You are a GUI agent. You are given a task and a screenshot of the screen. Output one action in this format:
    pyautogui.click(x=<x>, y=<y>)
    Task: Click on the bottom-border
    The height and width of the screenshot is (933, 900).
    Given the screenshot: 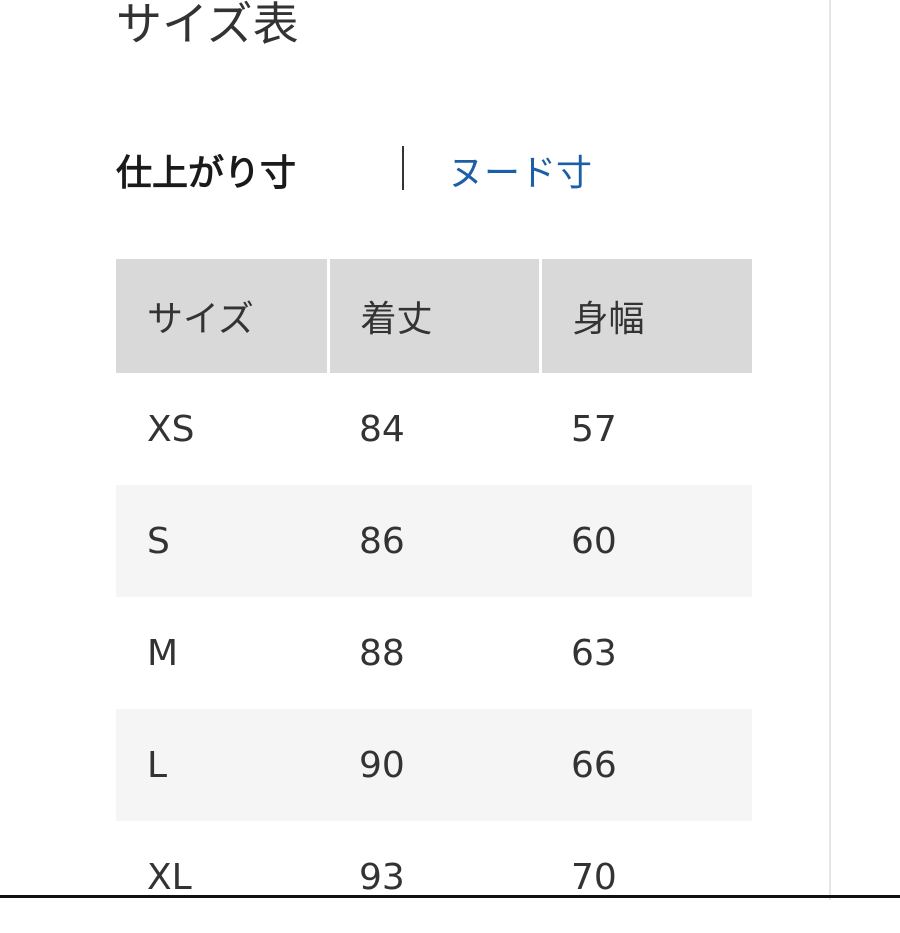 What is the action you would take?
    pyautogui.click(x=450, y=896)
    